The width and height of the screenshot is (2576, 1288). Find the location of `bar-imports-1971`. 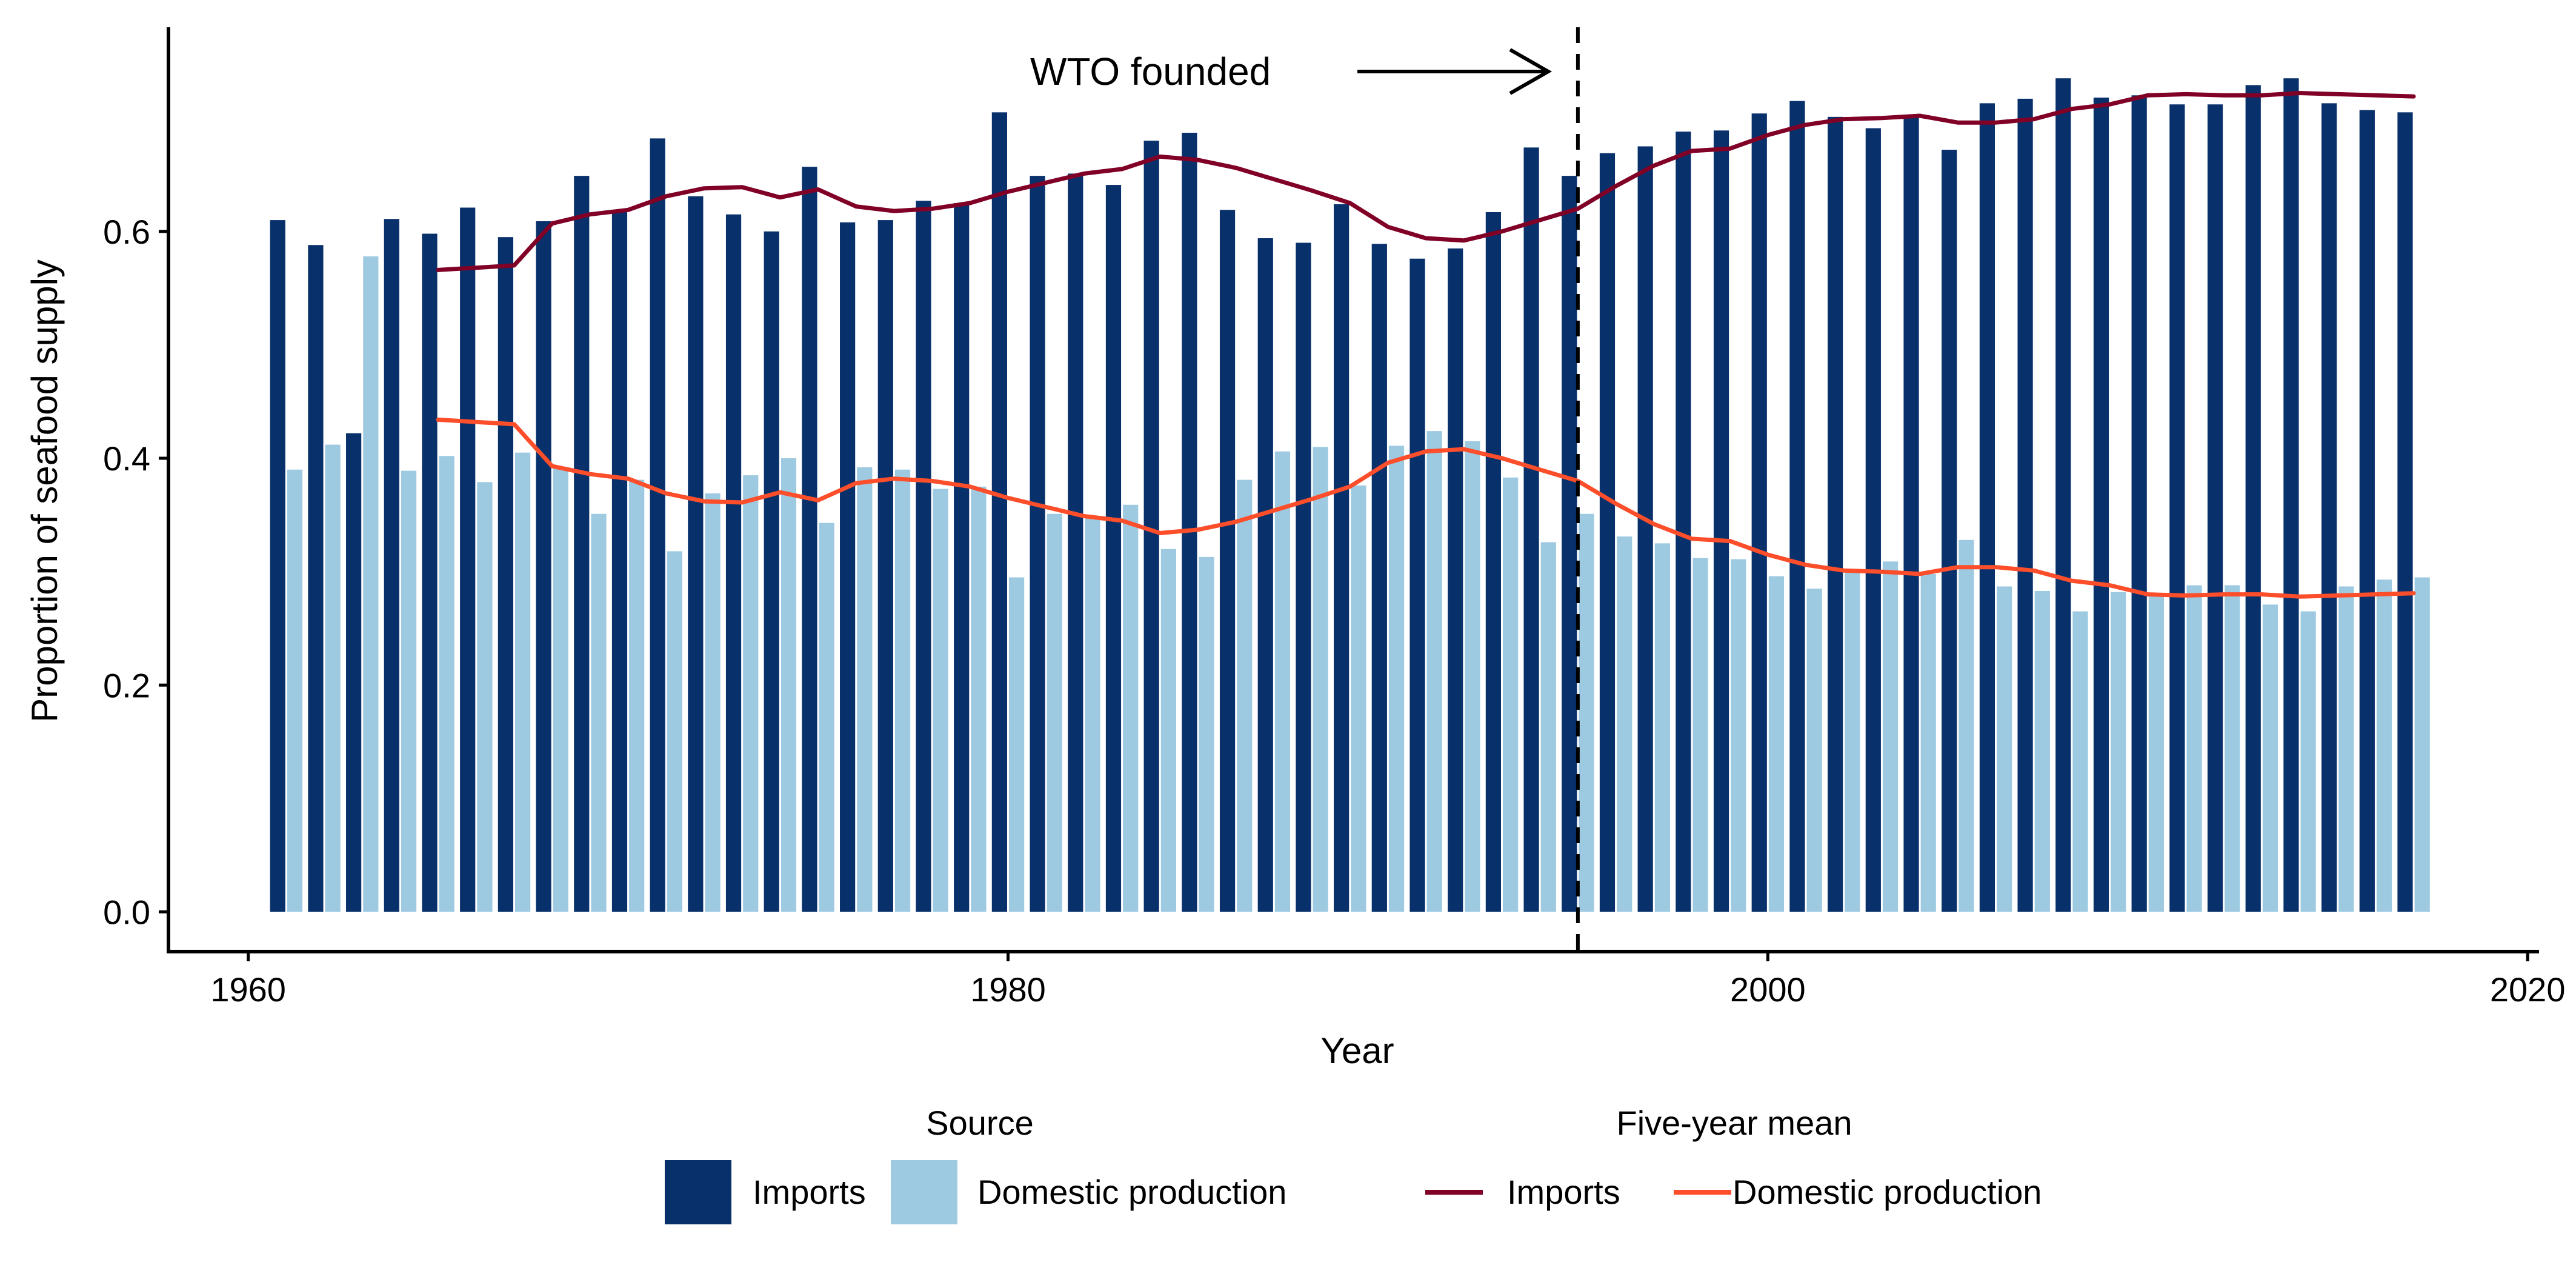

bar-imports-1971 is located at coordinates (657, 525).